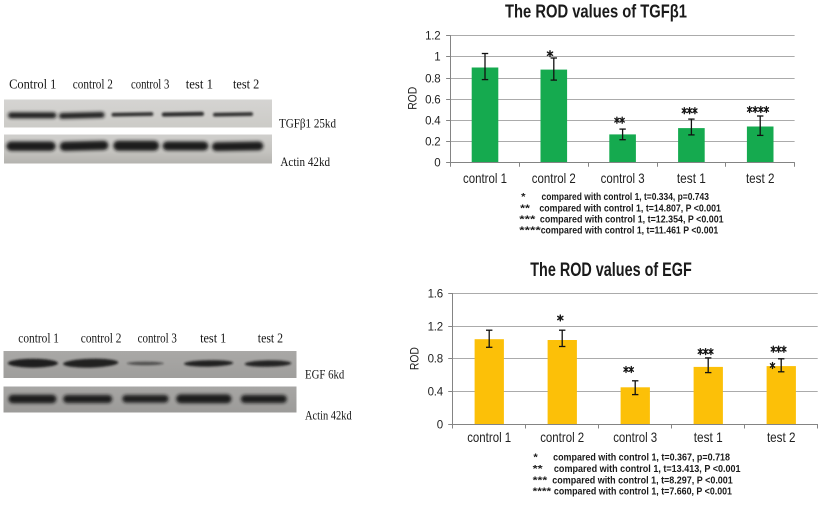 The width and height of the screenshot is (824, 505). What do you see at coordinates (325, 373) in the screenshot?
I see `svg-text: EGF 6kd` at bounding box center [325, 373].